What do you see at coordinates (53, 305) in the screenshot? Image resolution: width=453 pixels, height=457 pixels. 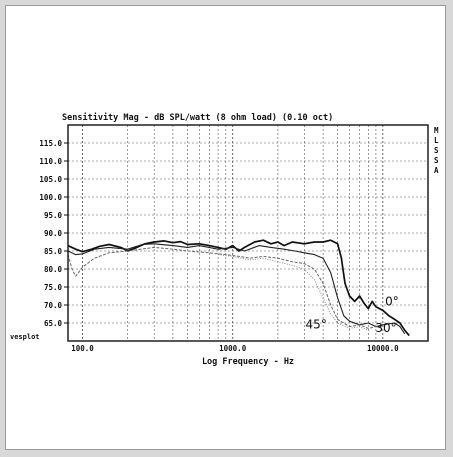 I see `y-tick-label: 70.0` at bounding box center [53, 305].